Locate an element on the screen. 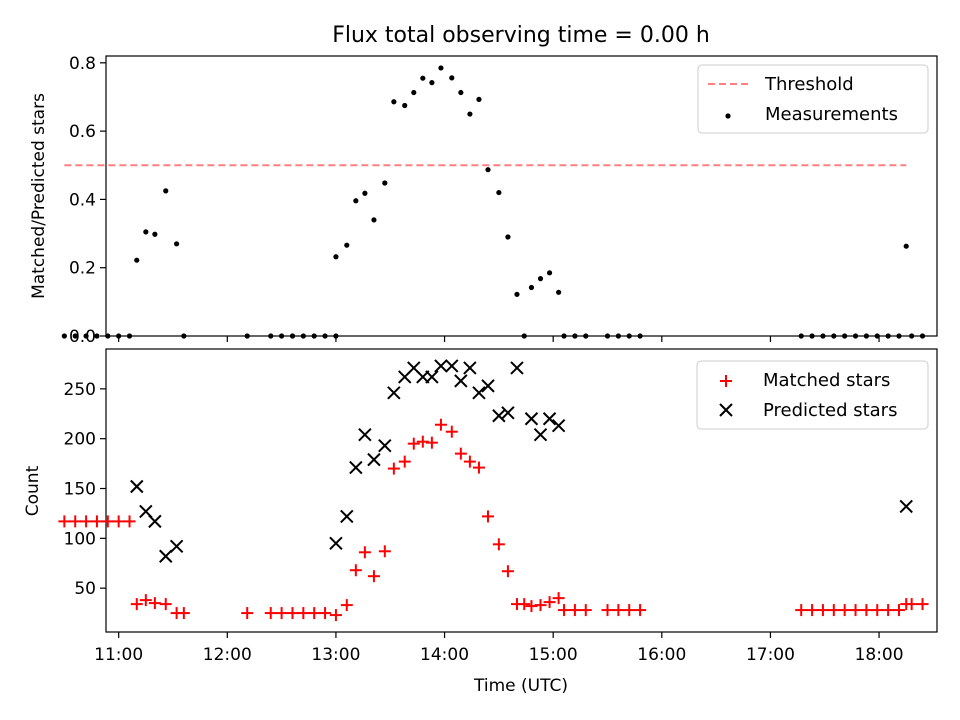 This screenshot has width=960, height=720. measurements-legend-swatch is located at coordinates (728, 116).